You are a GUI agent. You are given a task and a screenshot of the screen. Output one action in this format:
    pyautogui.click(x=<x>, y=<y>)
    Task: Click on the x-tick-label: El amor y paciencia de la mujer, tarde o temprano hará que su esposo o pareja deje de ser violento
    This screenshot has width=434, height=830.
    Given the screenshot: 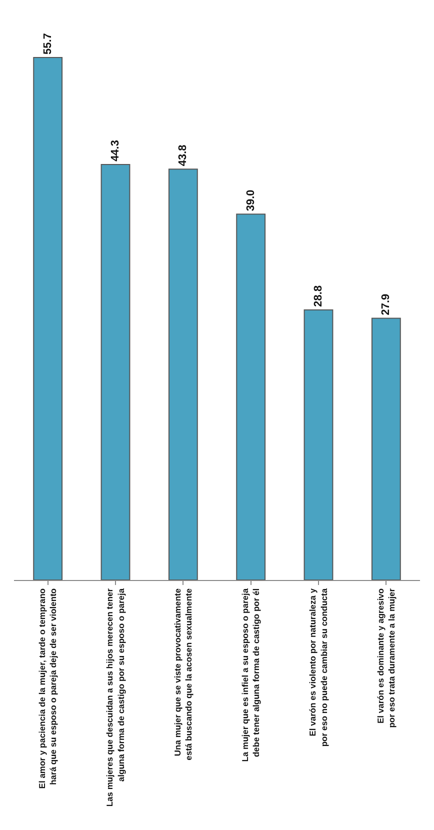 What is the action you would take?
    pyautogui.click(x=47, y=688)
    